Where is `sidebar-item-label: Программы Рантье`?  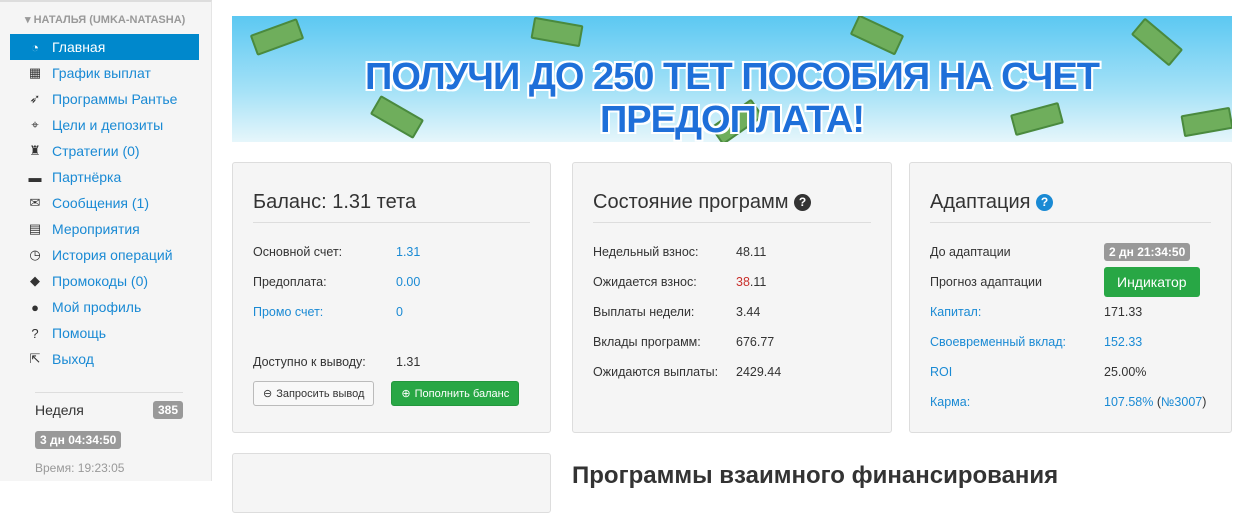 sidebar-item-label: Программы Рантье is located at coordinates (115, 99).